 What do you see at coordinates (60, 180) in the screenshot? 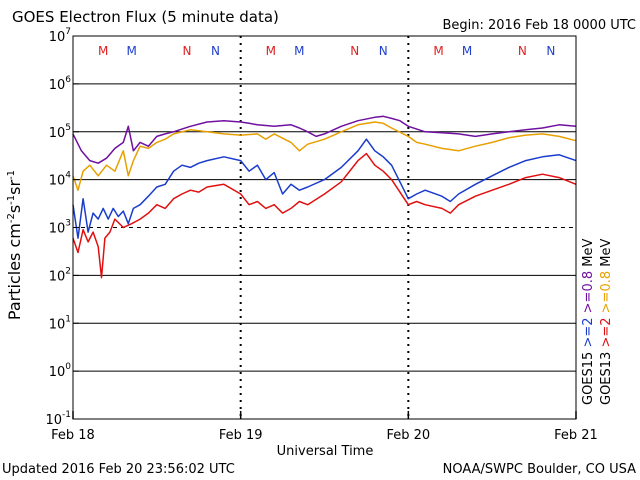
I see `y-tick-label: 10⁴` at bounding box center [60, 180].